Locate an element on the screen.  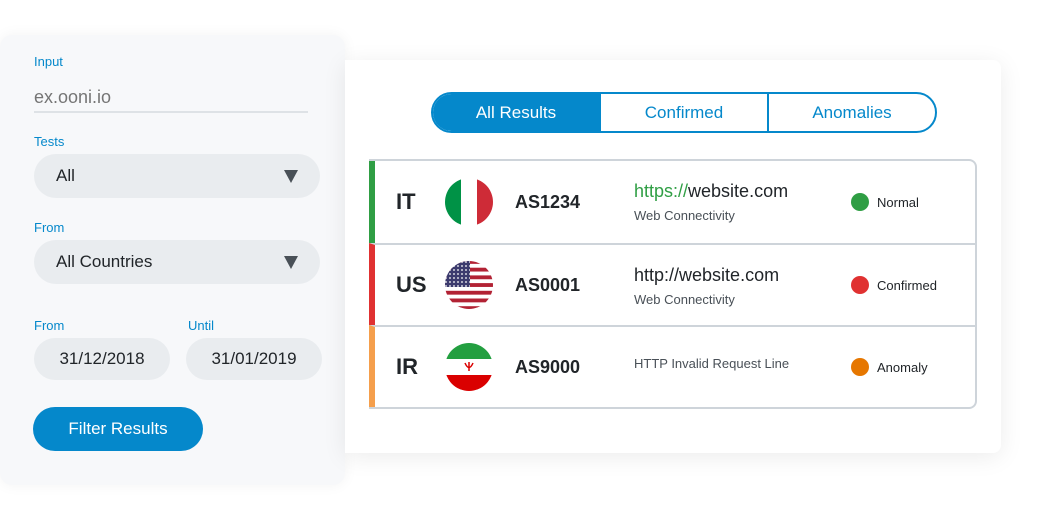
status-label: Normal is located at coordinates (898, 202).